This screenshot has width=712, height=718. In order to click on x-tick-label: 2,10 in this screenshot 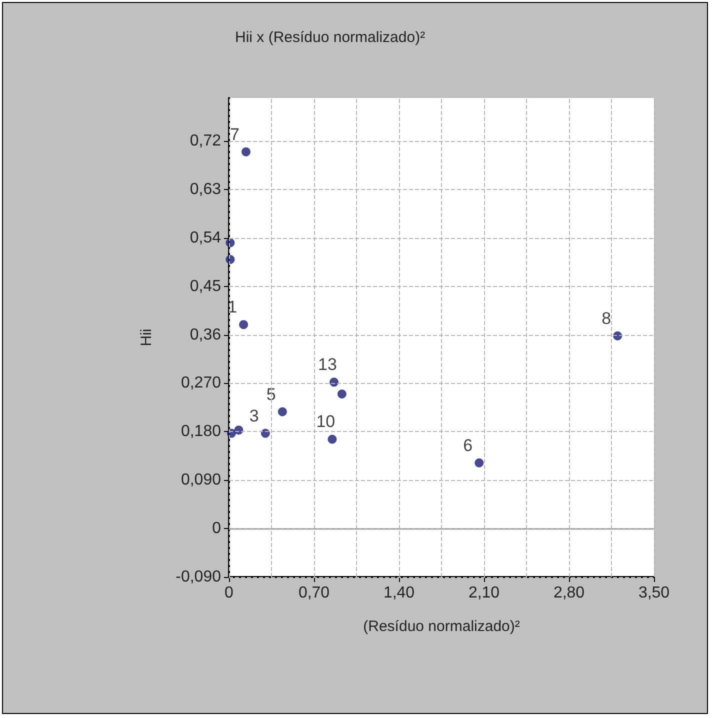, I will do `click(484, 593)`.